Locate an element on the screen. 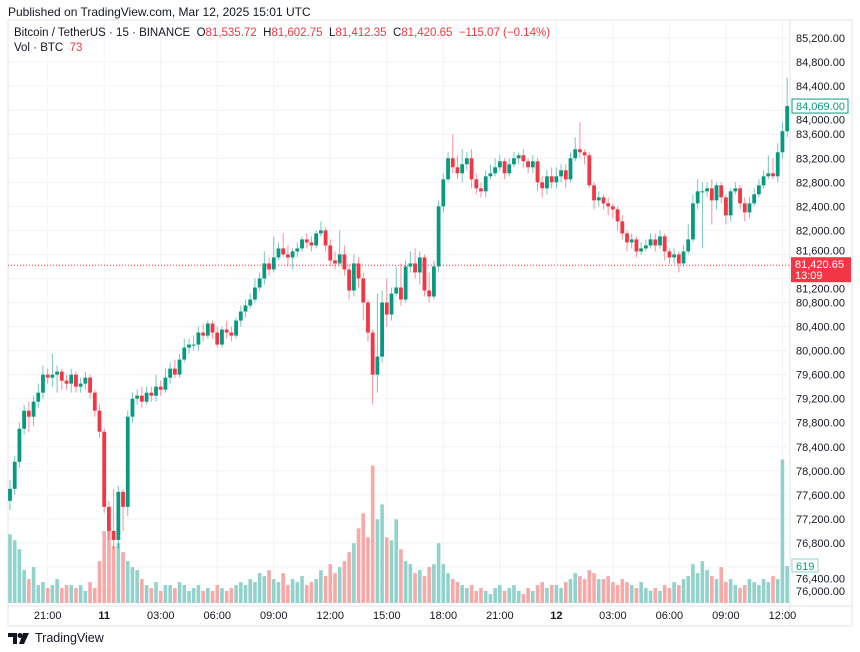 Image resolution: width=860 pixels, height=652 pixels. symbol-label: Bitcoin / TetherUS · 15 · BINANCE is located at coordinates (102, 33).